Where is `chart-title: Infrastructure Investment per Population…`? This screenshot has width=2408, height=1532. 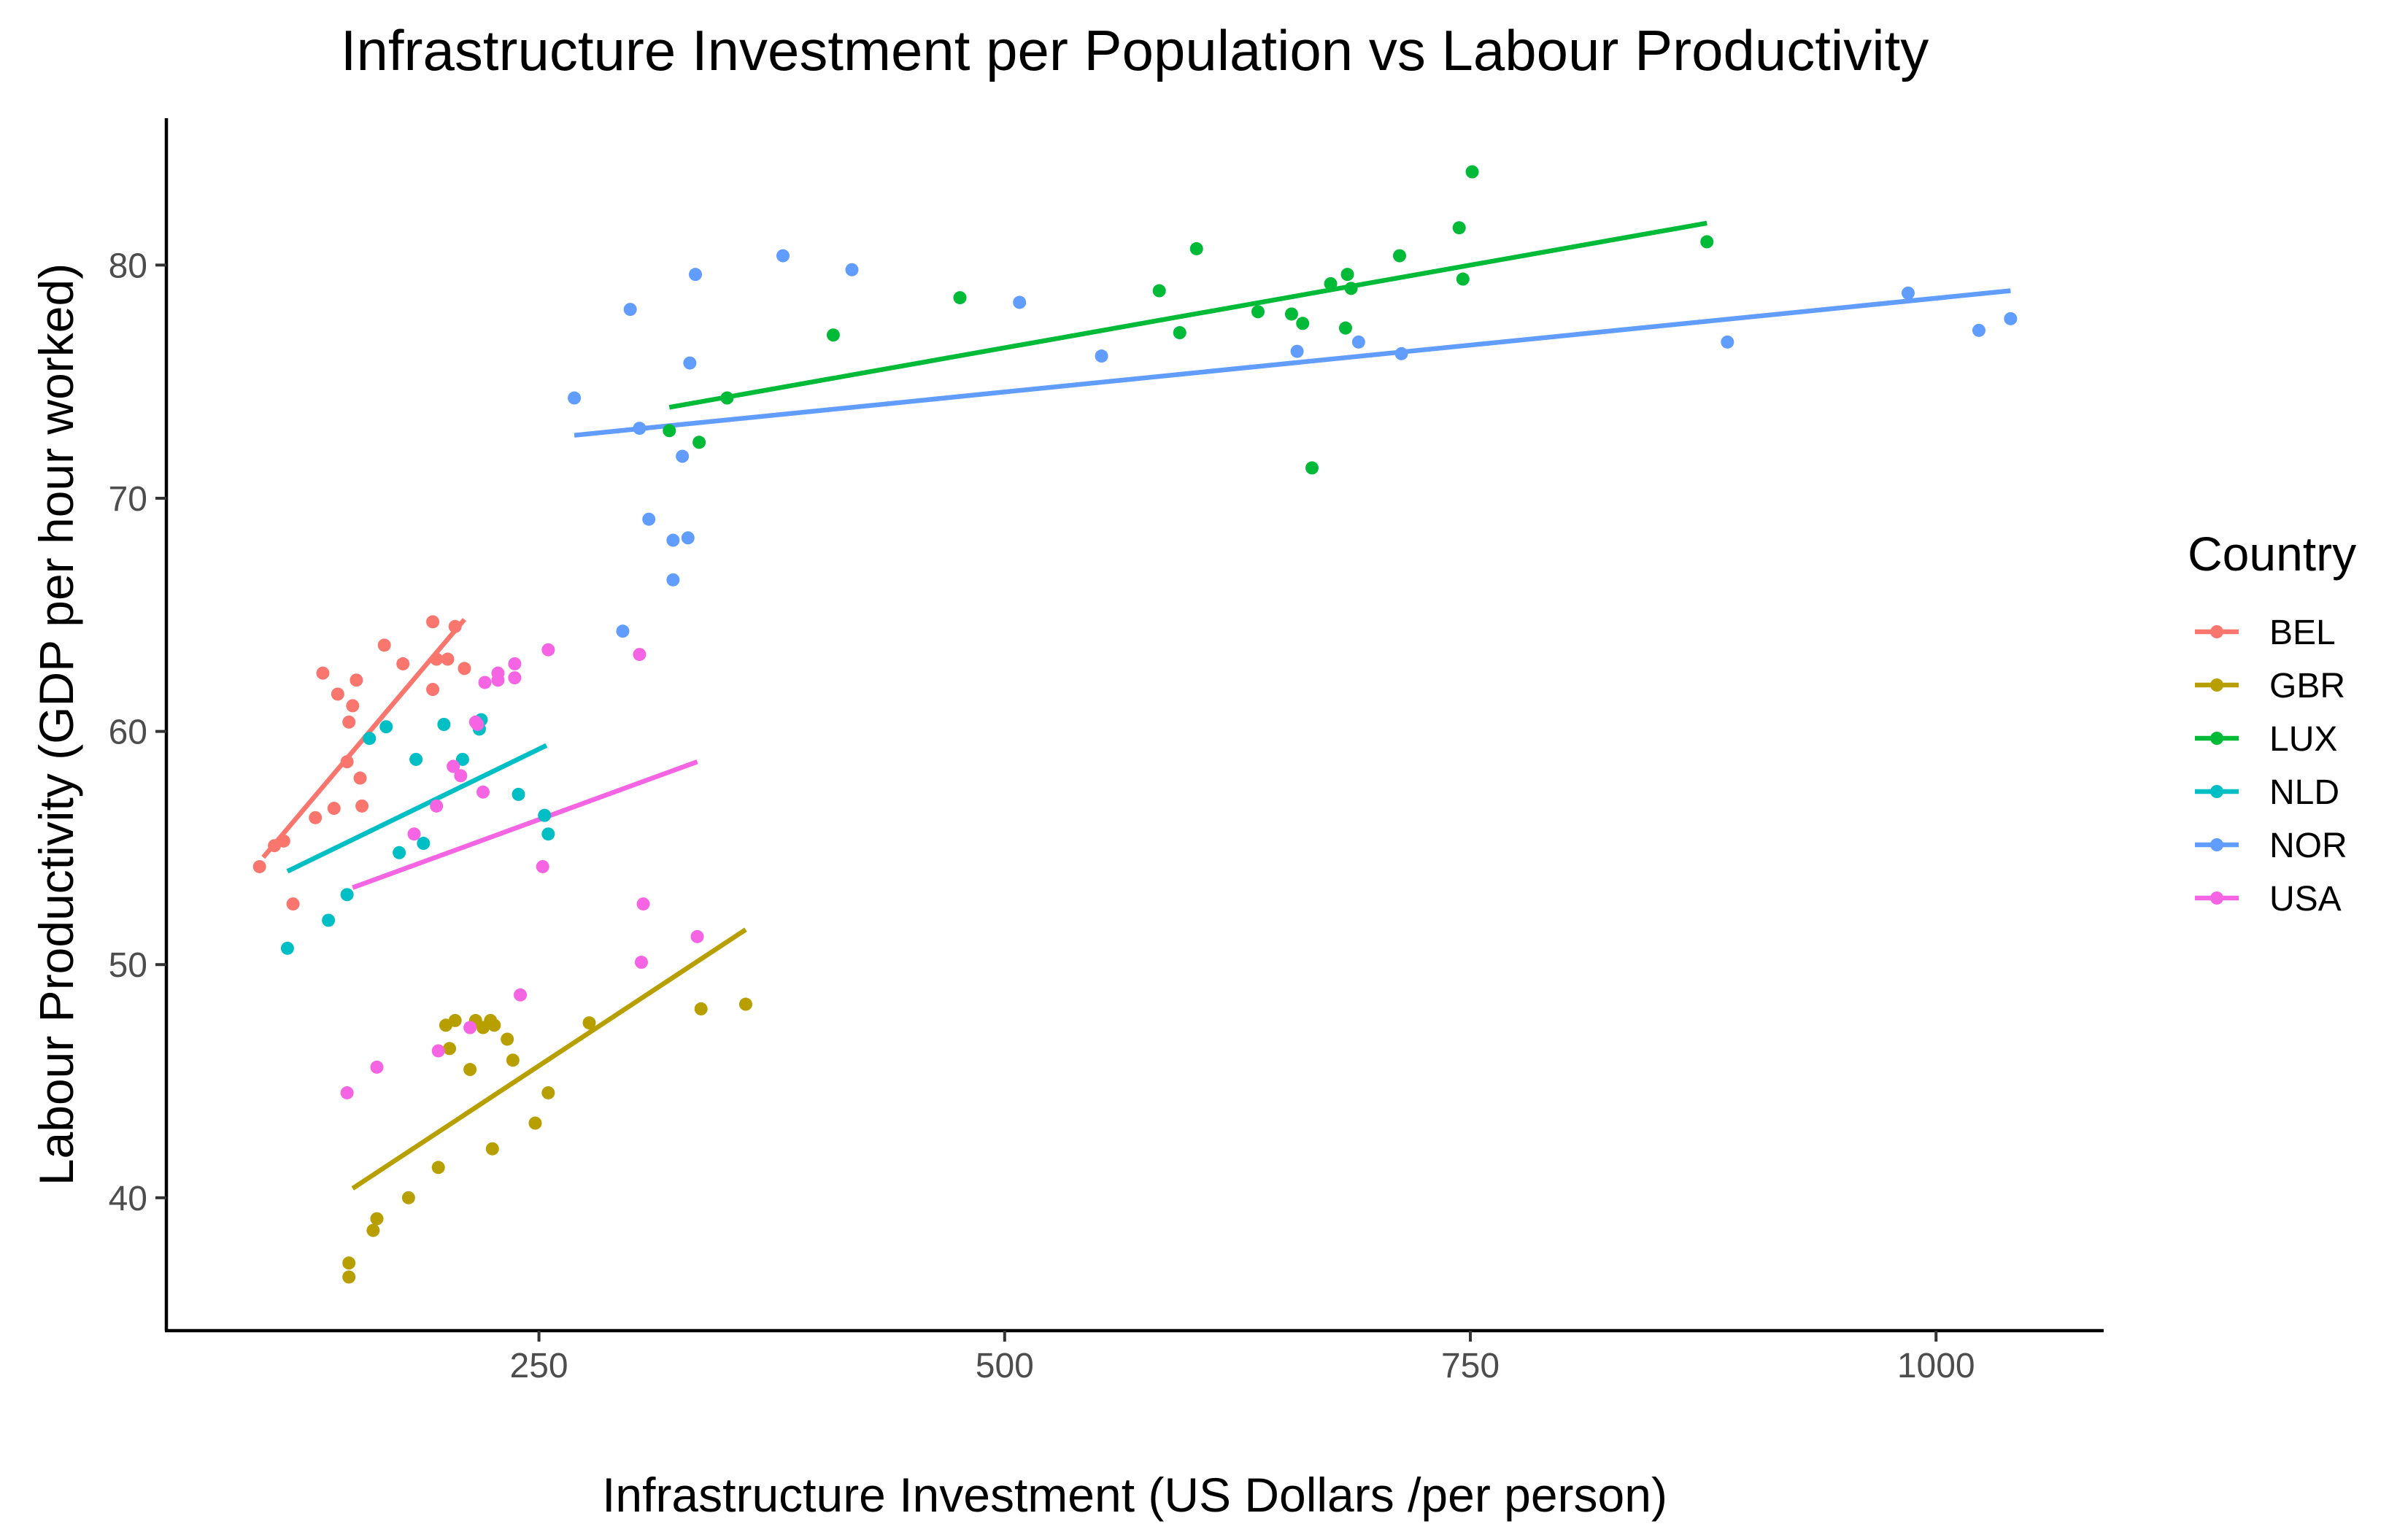
chart-title: Infrastructure Investment per Population… is located at coordinates (1135, 50).